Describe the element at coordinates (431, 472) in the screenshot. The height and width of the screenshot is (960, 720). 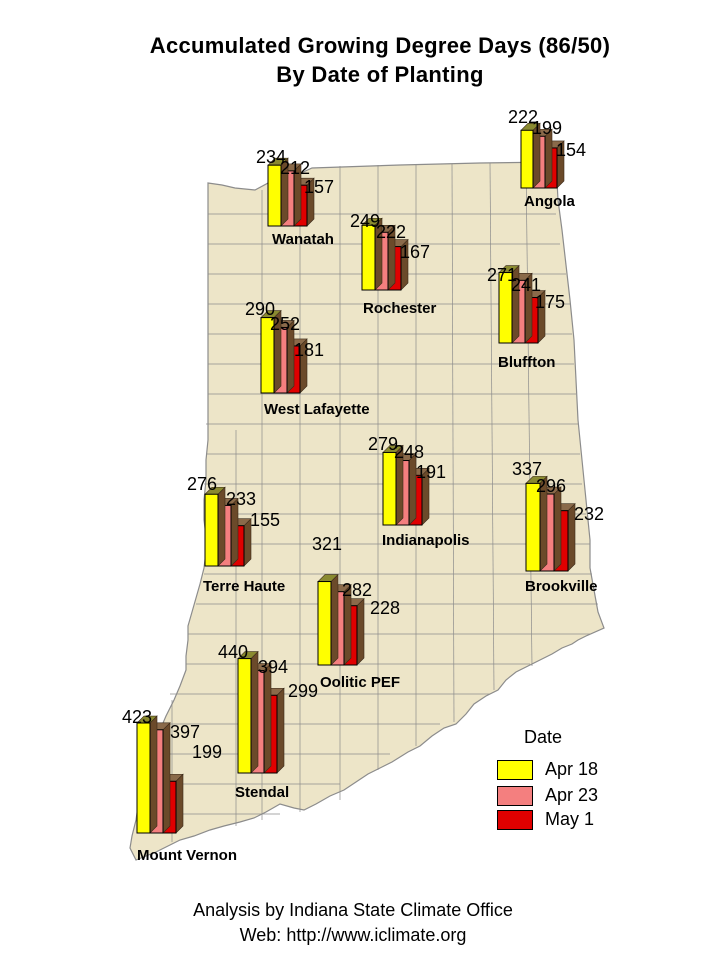
I see `value-label: 191` at that location.